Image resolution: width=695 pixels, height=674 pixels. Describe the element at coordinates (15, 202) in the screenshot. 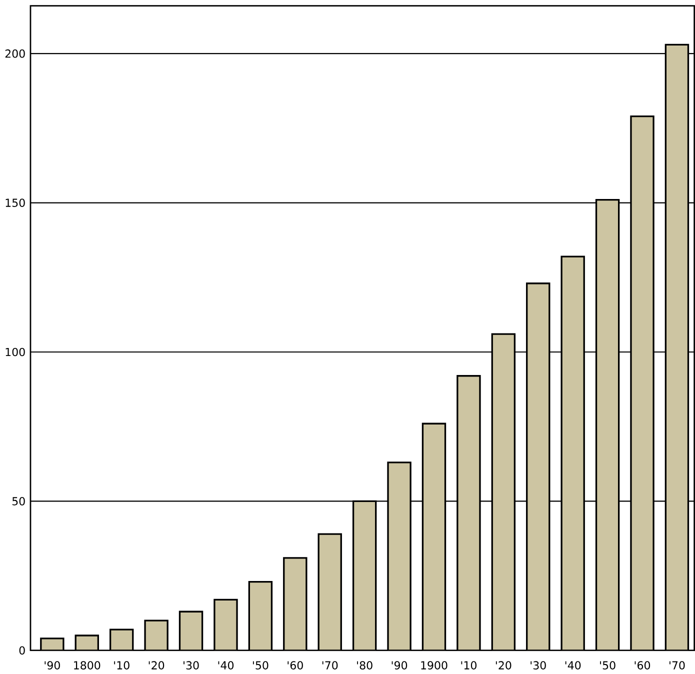

I see `y-tick-label: 150` at that location.